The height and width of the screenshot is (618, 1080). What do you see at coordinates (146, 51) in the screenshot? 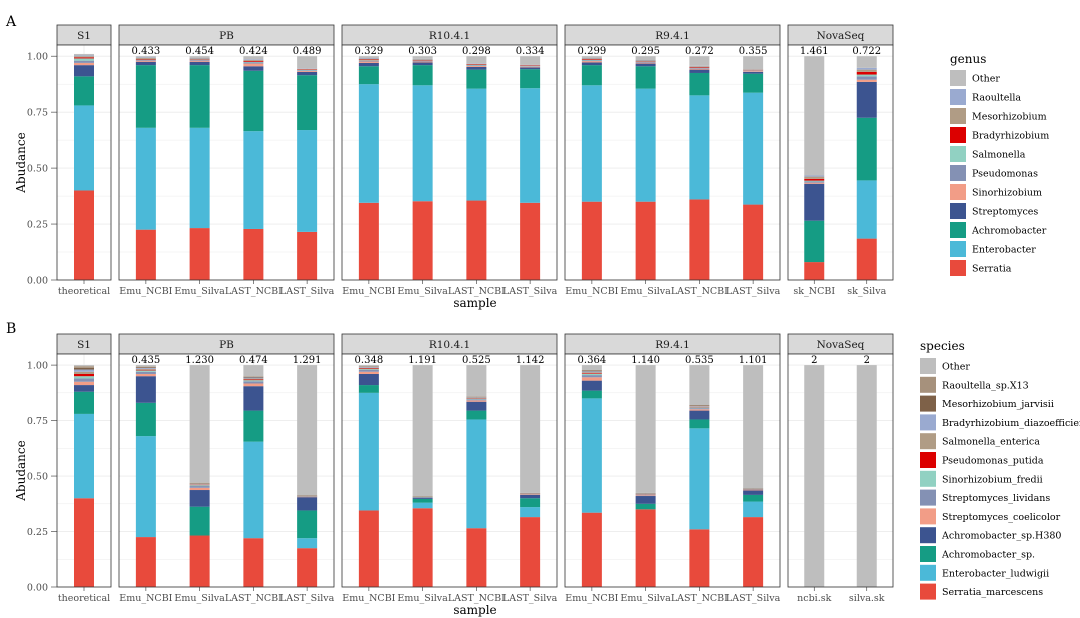
I see `bar-annotation: 0.433` at bounding box center [146, 51].